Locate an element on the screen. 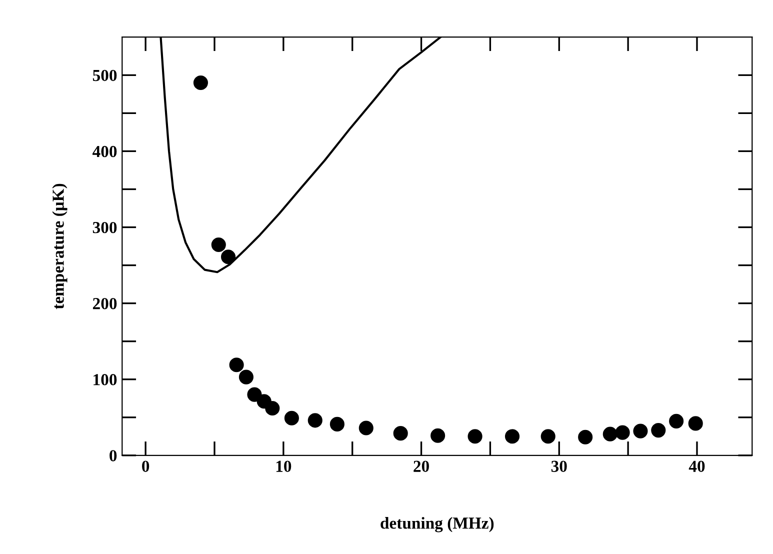  x-tick-label: 40 is located at coordinates (696, 466).